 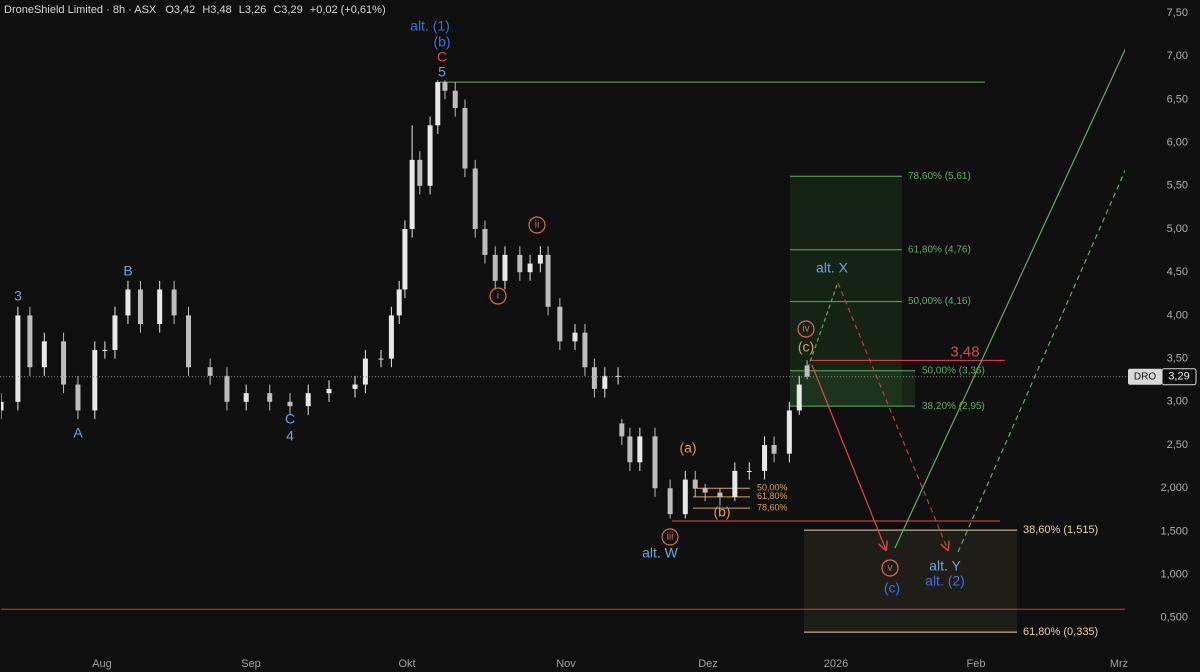 What do you see at coordinates (1177, 229) in the screenshot?
I see `y-tick-label: 5,00` at bounding box center [1177, 229].